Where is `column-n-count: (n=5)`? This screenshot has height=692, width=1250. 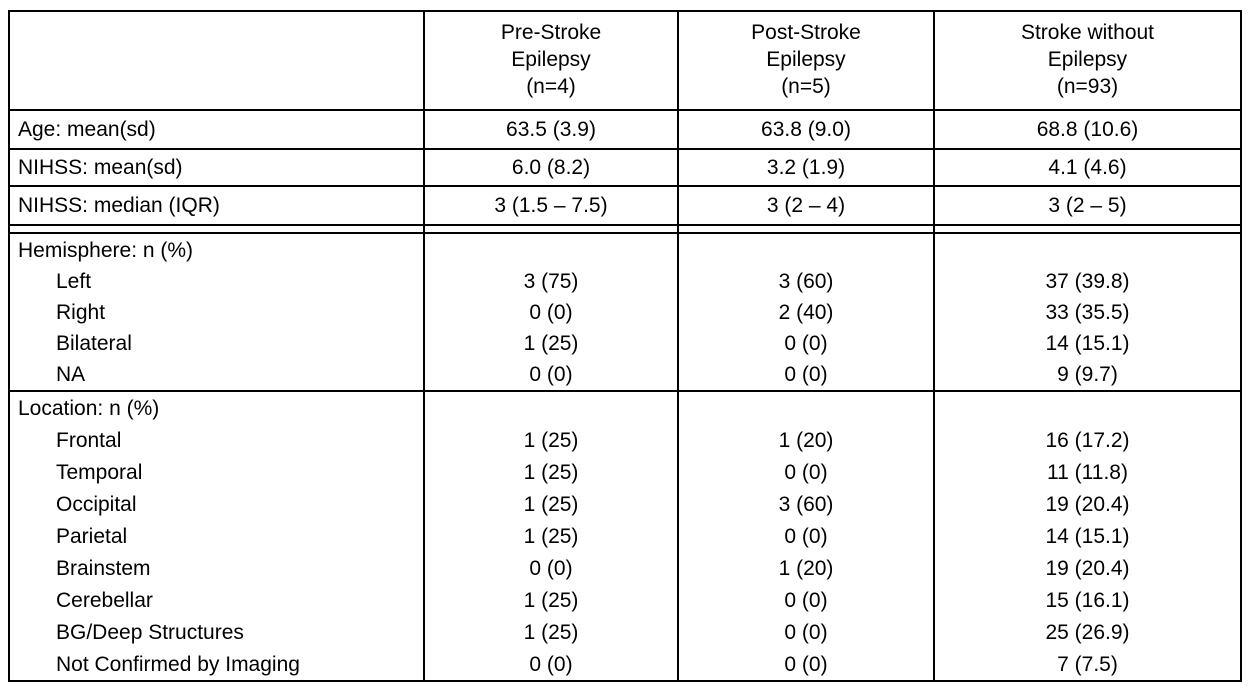
column-n-count: (n=5) is located at coordinates (806, 86).